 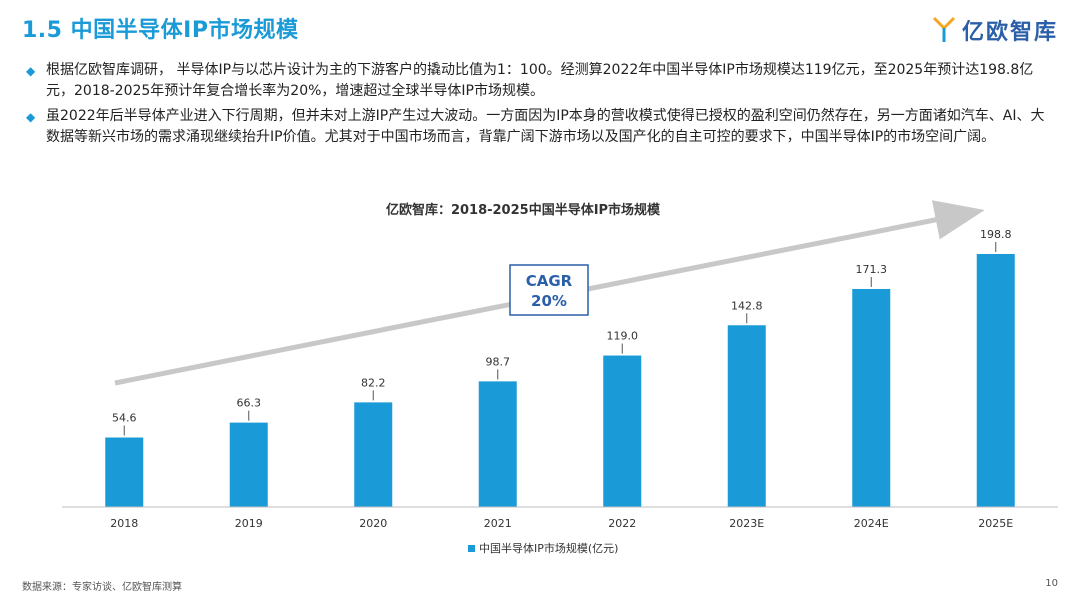 I want to click on logo-icon, so click(x=944, y=29).